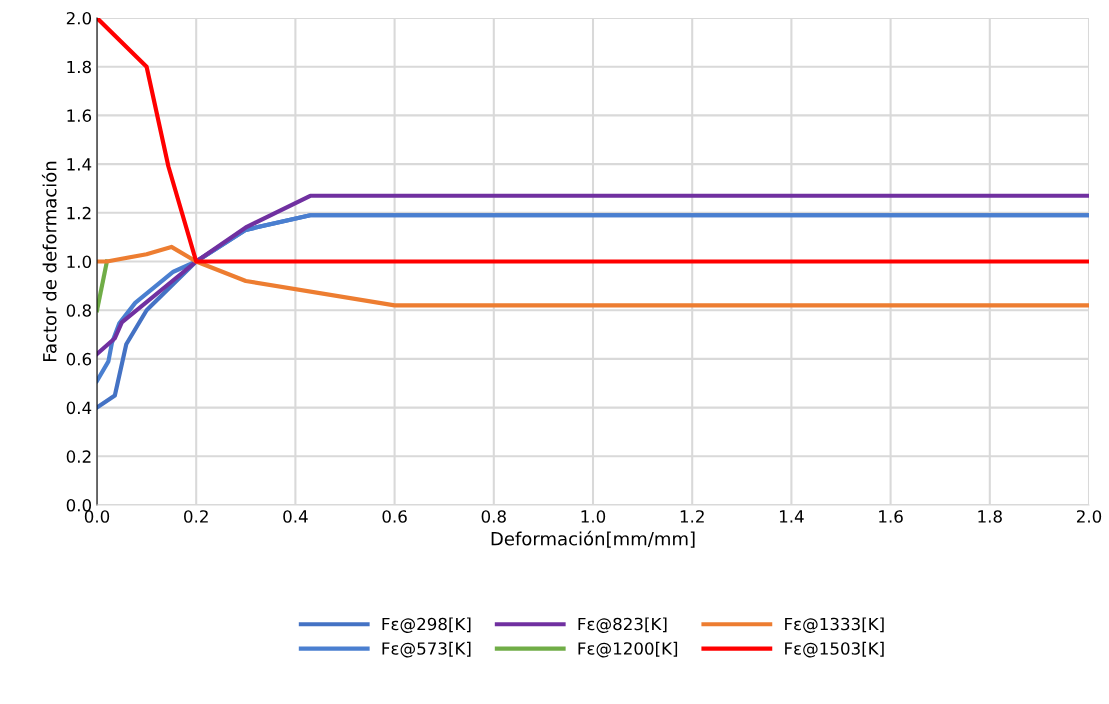 The width and height of the screenshot is (1109, 704). Describe the element at coordinates (628, 649) in the screenshot. I see `legend-label: Fε@1200[K]` at that location.